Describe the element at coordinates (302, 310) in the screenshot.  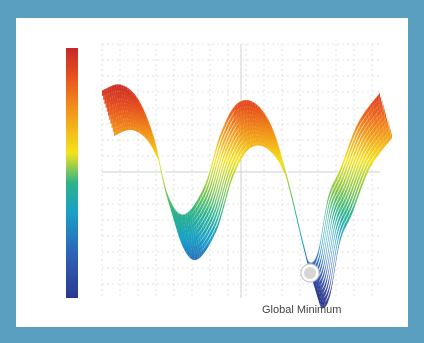
I see `global-minimum-label: Global Minimum` at that location.